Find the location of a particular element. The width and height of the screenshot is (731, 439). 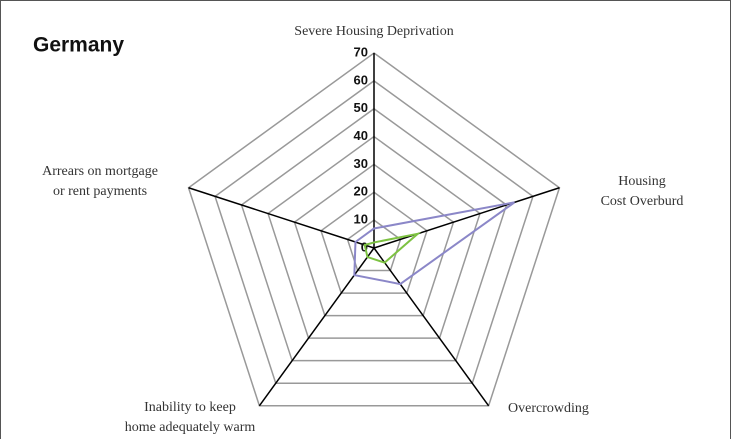

category-label: Housing is located at coordinates (641, 181).